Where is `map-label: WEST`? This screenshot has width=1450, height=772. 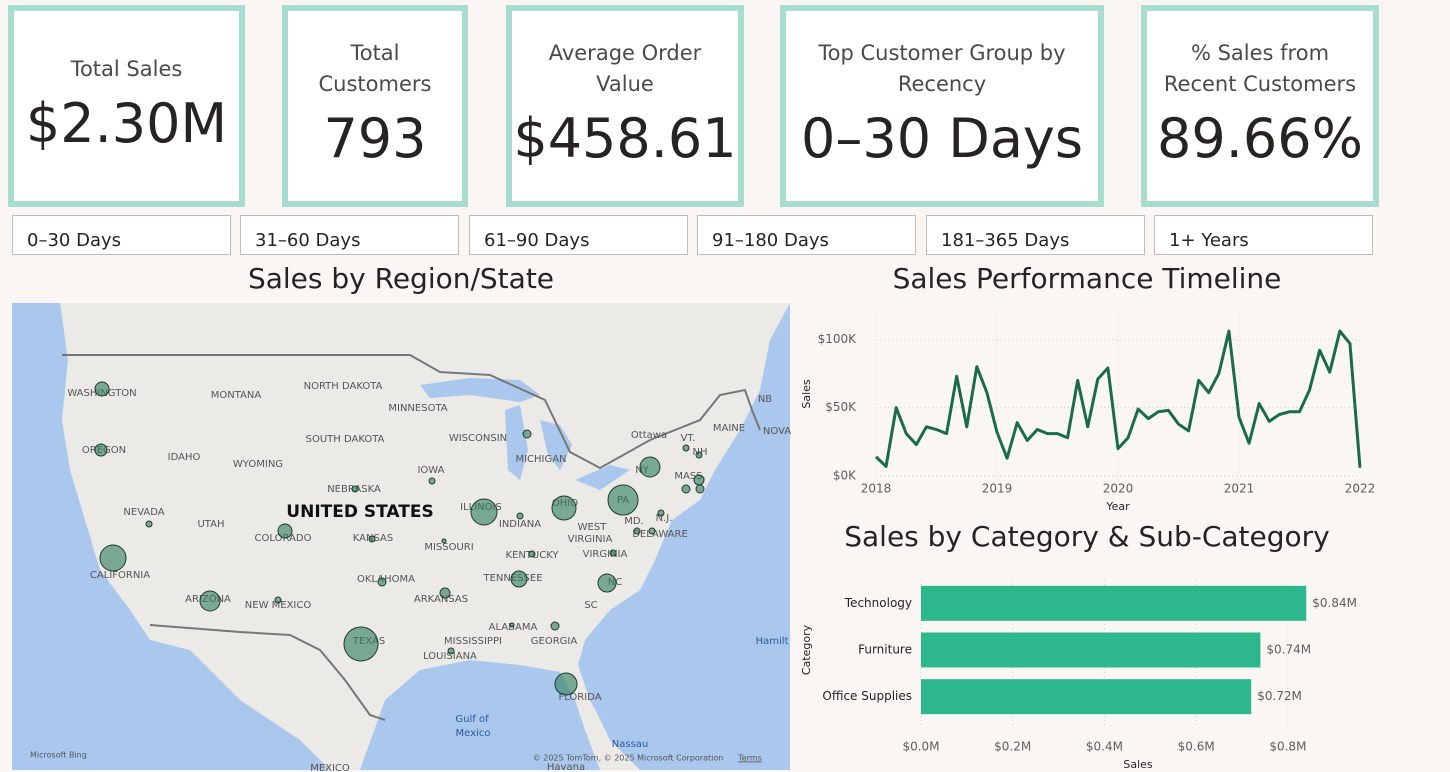
map-label: WEST is located at coordinates (593, 527).